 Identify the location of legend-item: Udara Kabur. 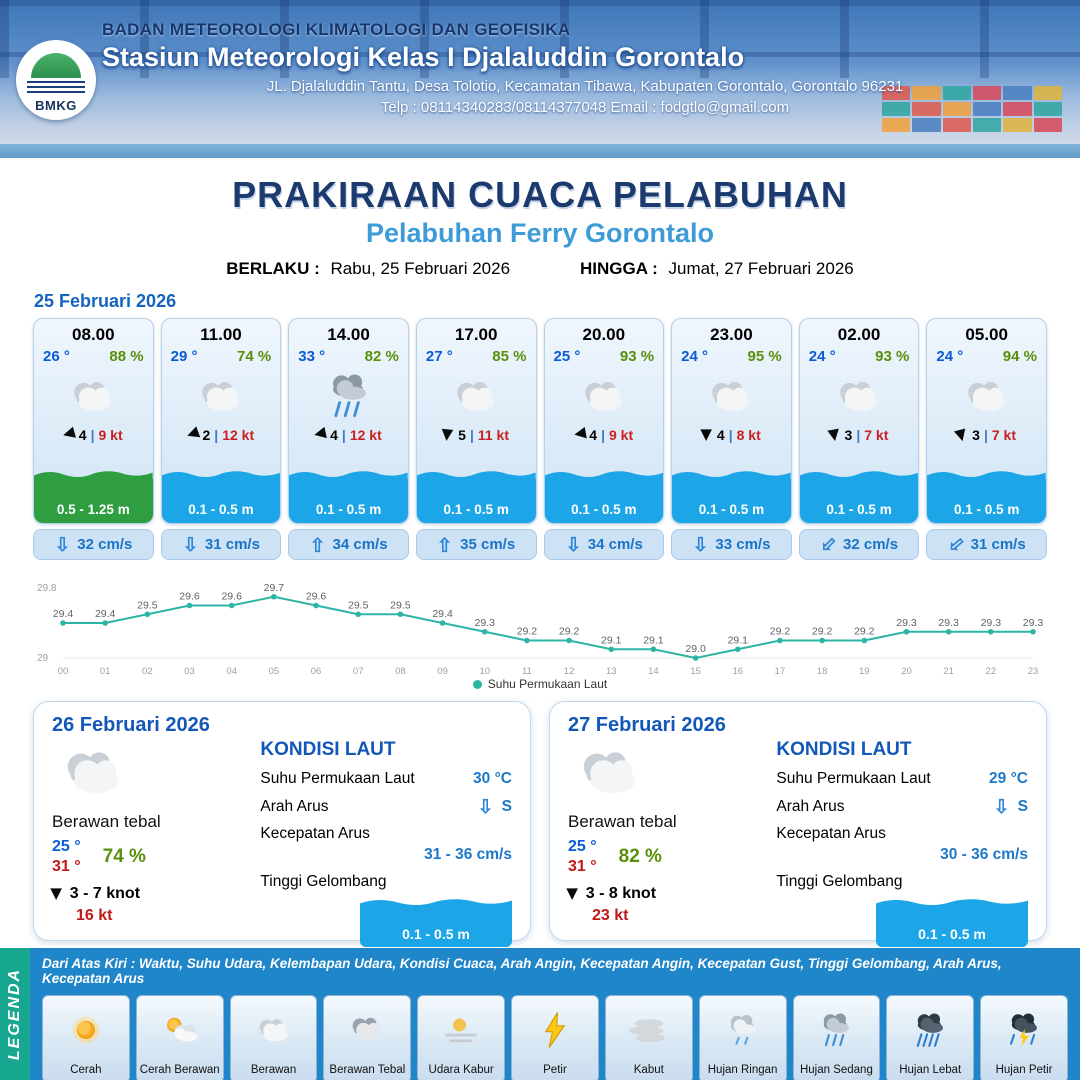
(461, 1037).